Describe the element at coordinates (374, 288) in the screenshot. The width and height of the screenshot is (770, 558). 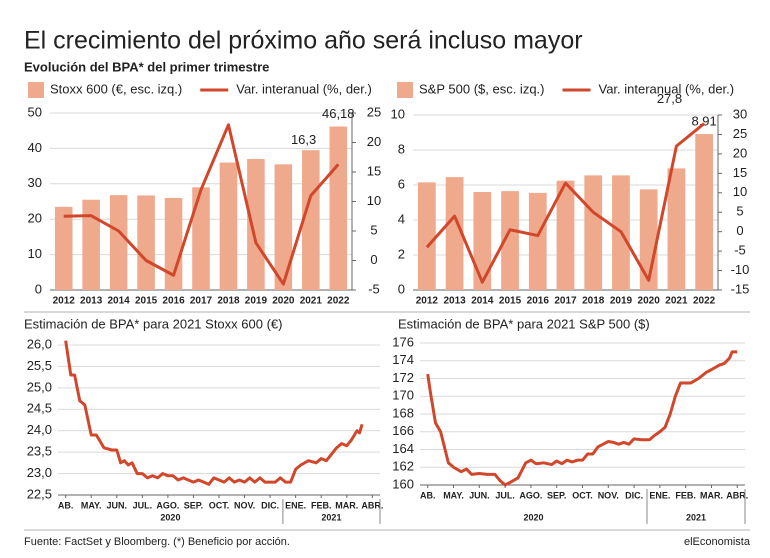
I see `y2-tick-label: -5` at that location.